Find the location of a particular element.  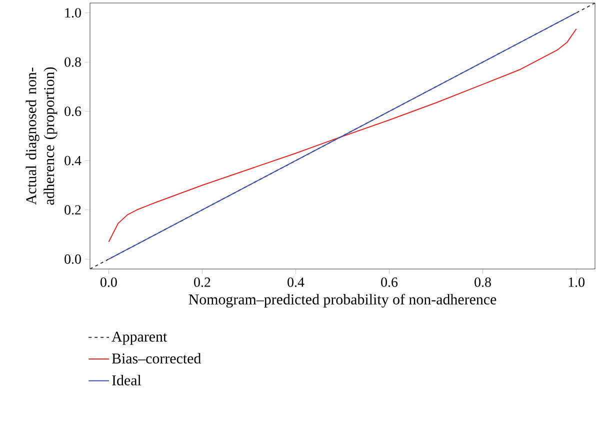

y-tick-label: 0.4 is located at coordinates (73, 161).